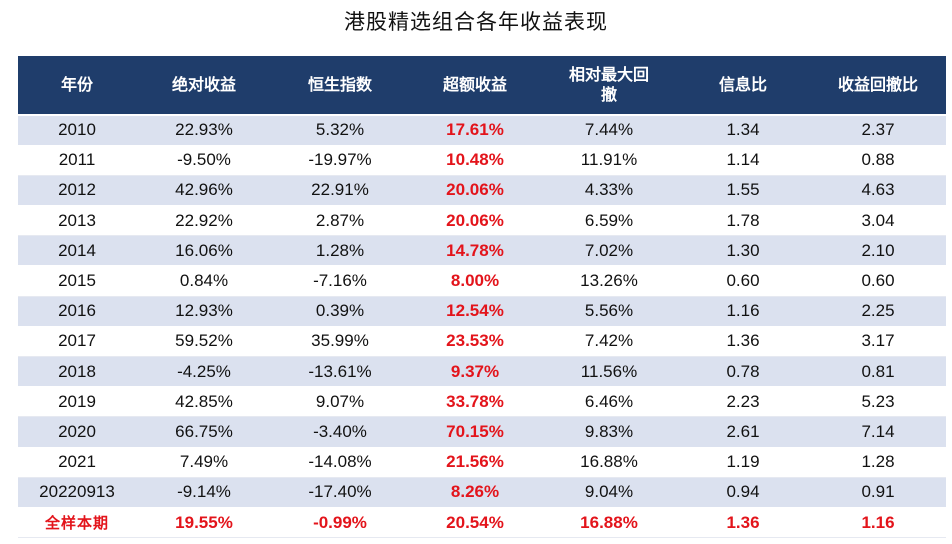 The width and height of the screenshot is (952, 544). I want to click on relative-drawdown-cell: 6.59%, so click(609, 221).